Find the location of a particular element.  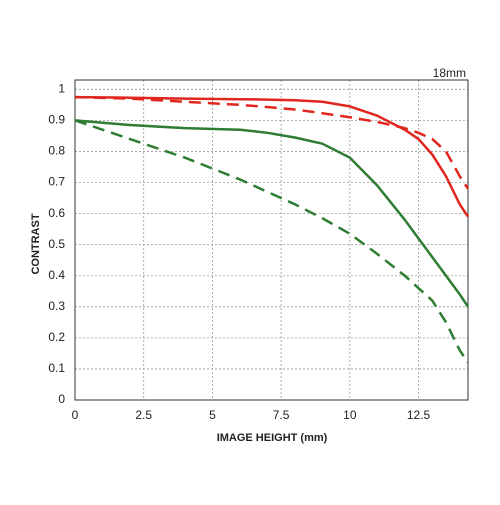

y-tick-label: 1 is located at coordinates (61, 88).